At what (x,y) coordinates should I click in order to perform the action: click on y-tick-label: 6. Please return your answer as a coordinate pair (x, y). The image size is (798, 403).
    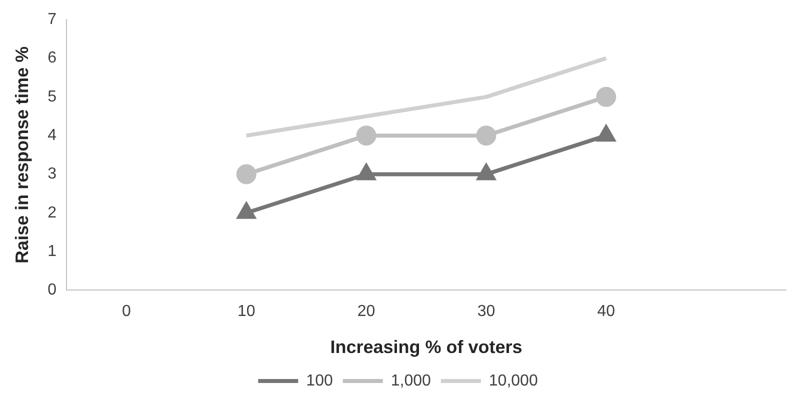
    Looking at the image, I should click on (52, 58).